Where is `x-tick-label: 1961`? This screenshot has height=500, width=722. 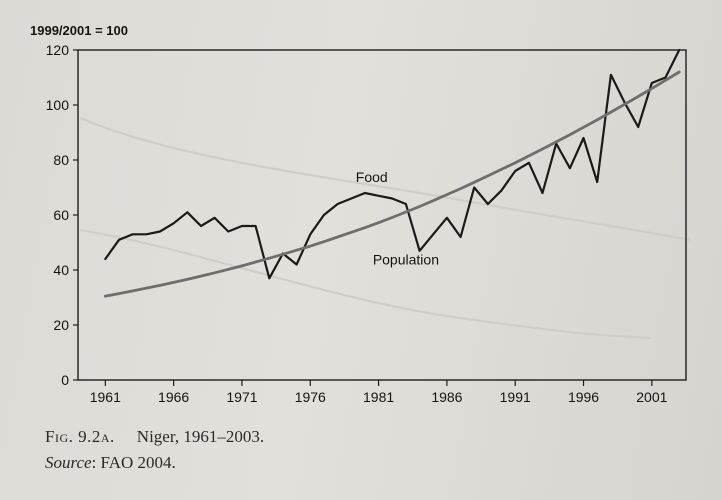 x-tick-label: 1961 is located at coordinates (105, 397).